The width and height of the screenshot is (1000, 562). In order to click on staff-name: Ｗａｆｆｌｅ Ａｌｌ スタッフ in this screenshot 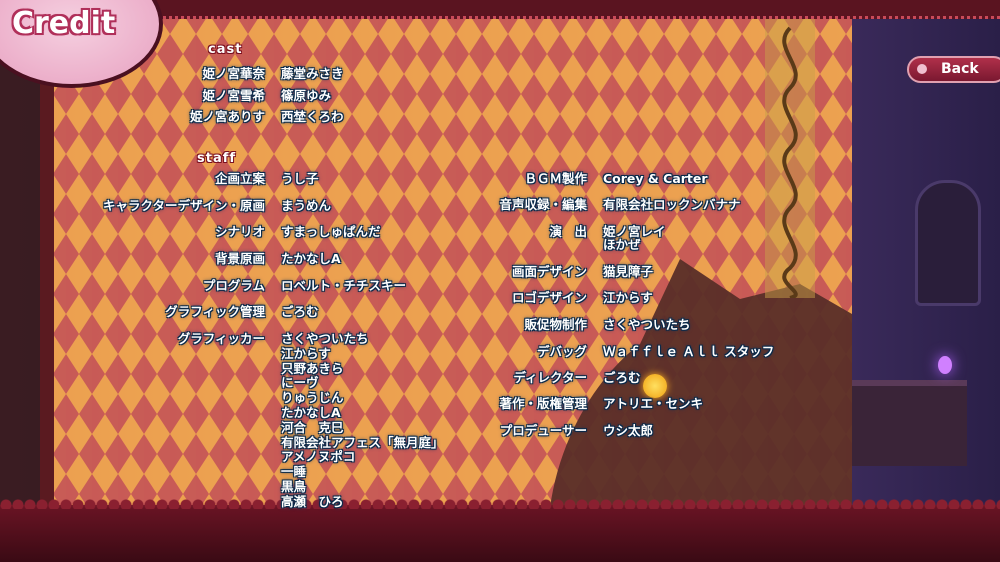, I will do `click(689, 351)`.